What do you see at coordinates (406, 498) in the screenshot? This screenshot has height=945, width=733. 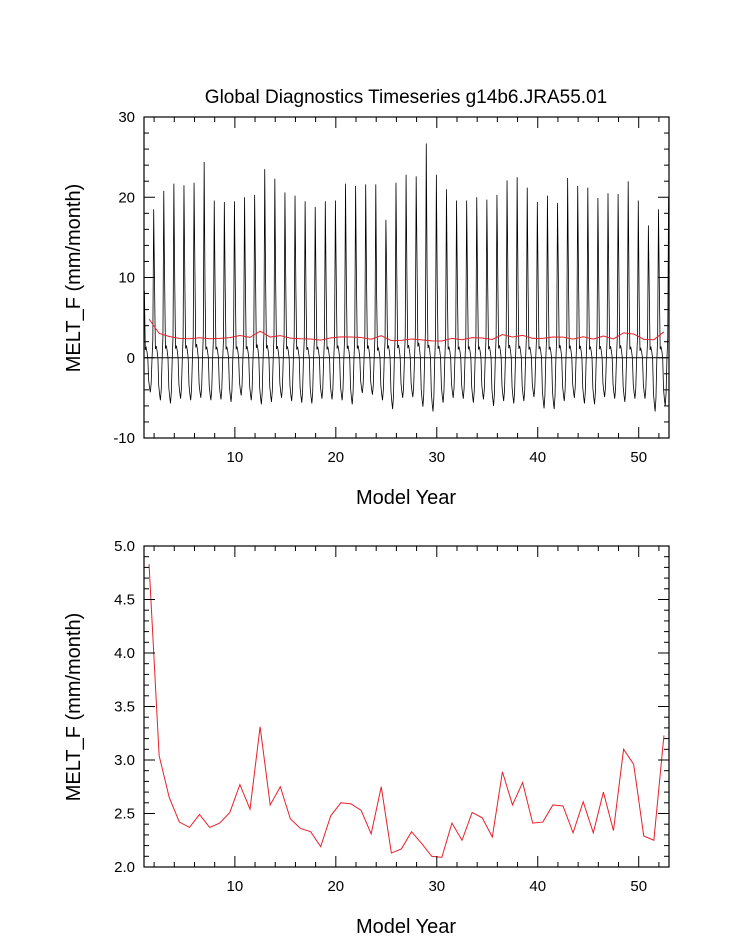 I see `top-x-axis-title: Model Year` at bounding box center [406, 498].